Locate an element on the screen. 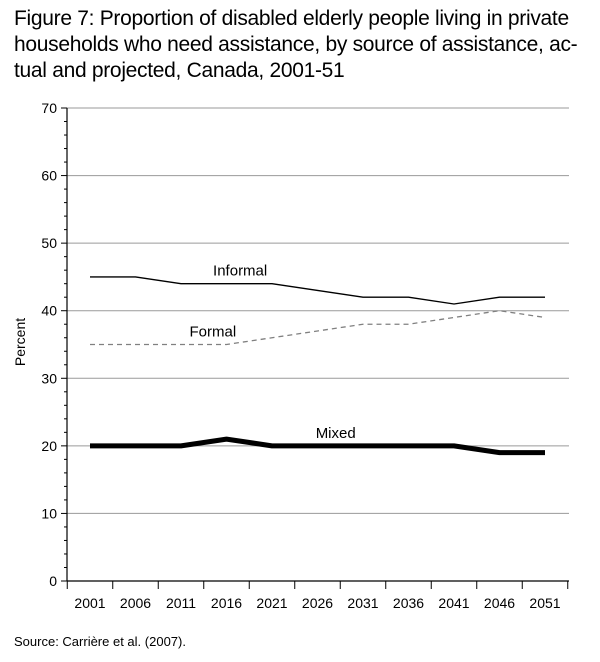 The image size is (600, 662). series-line-informal is located at coordinates (317, 290).